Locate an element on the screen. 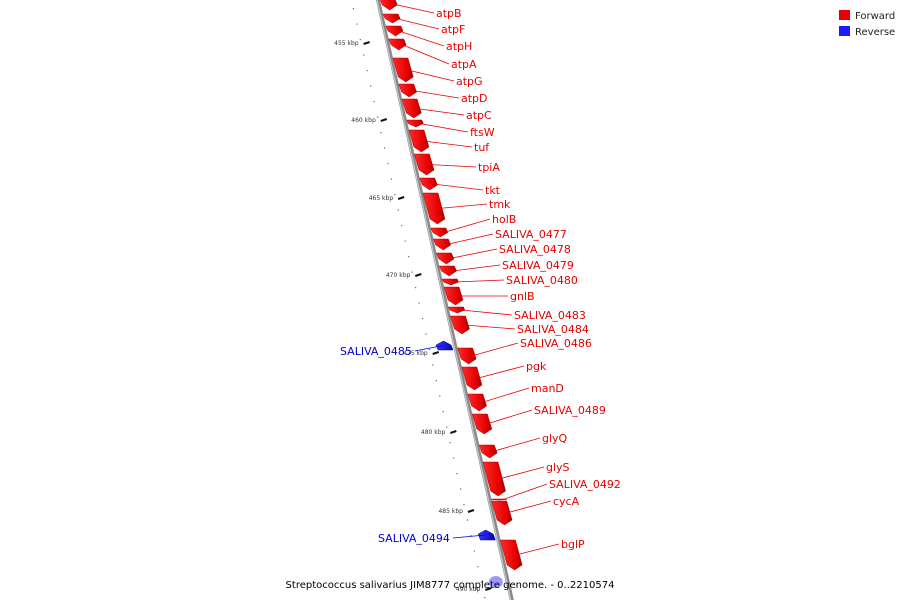  gene-block-ftsW is located at coordinates (415, 123).